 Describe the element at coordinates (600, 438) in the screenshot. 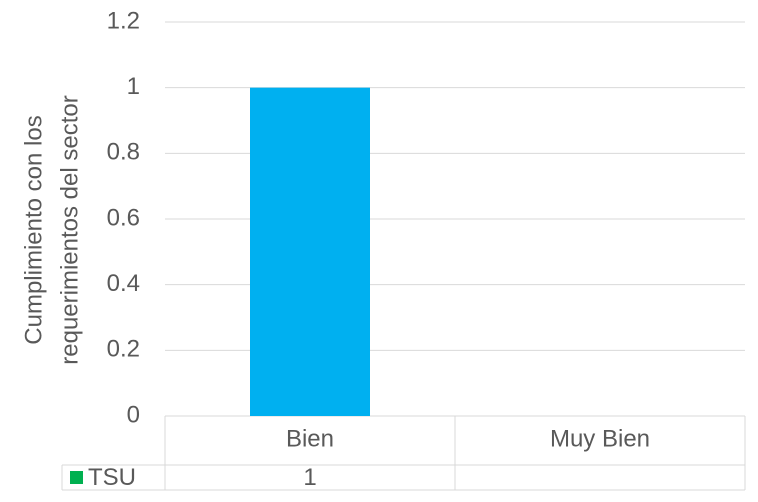

I see `x-tick-label: Muy Bien` at that location.